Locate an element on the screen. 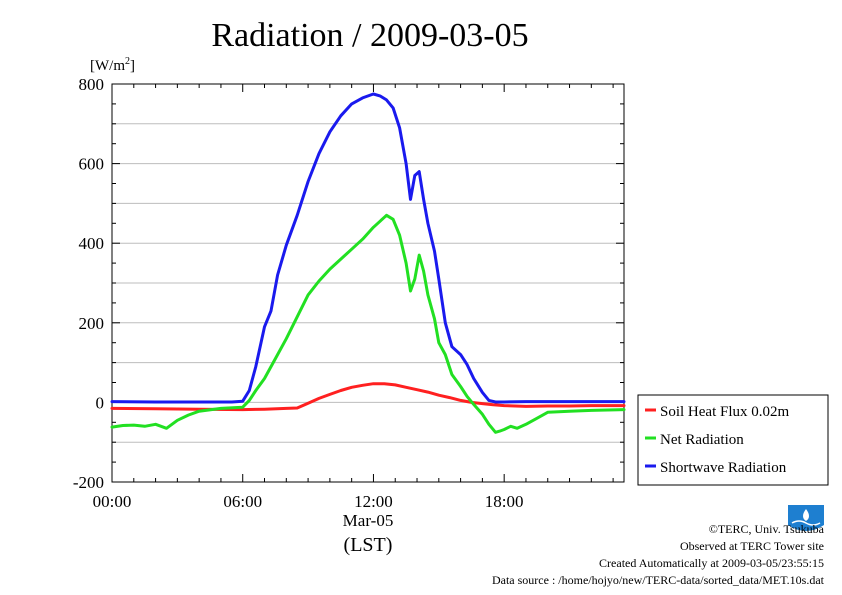 Image resolution: width=842 pixels, height=595 pixels. legend-label: Soil Heat Flux 0.02m is located at coordinates (725, 412).